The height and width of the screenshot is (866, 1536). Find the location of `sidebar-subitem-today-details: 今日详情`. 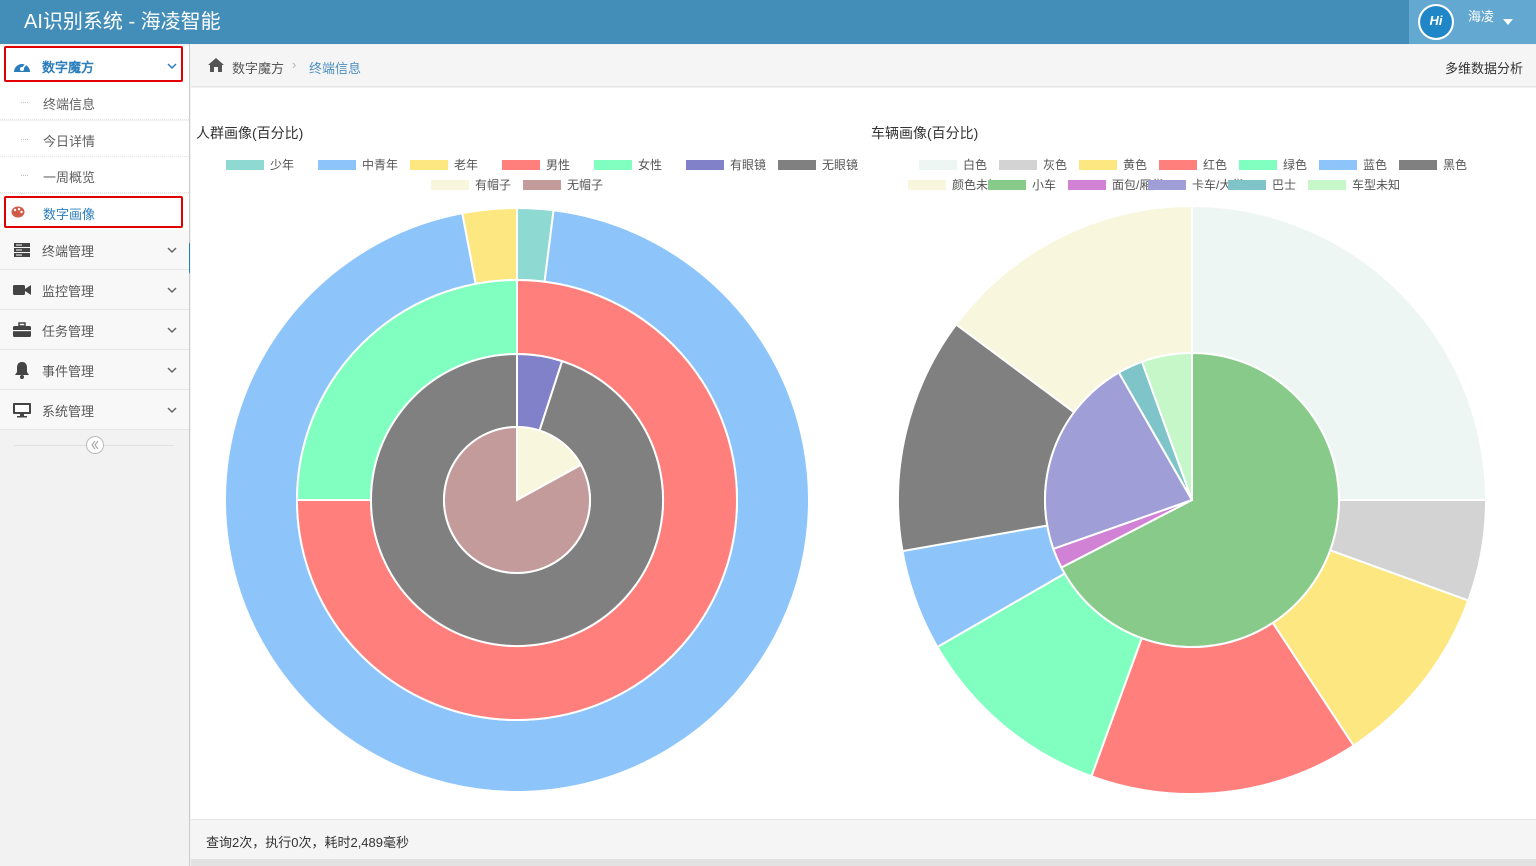

sidebar-subitem-today-details: 今日详情 is located at coordinates (94, 139).